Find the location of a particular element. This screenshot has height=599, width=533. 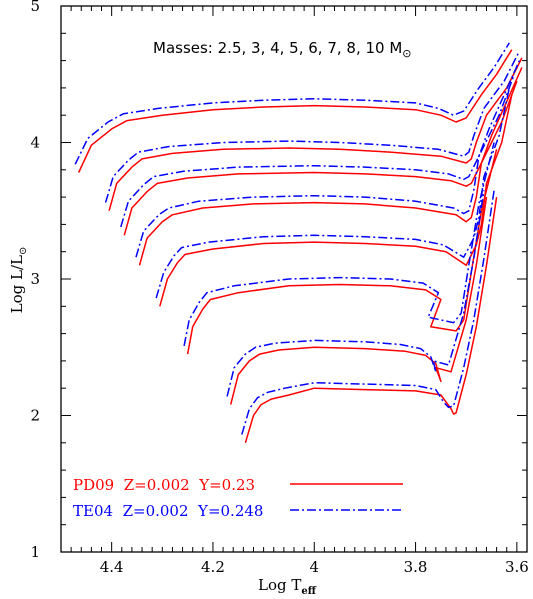

masses-annotation-sub: ⊙ is located at coordinates (406, 53).